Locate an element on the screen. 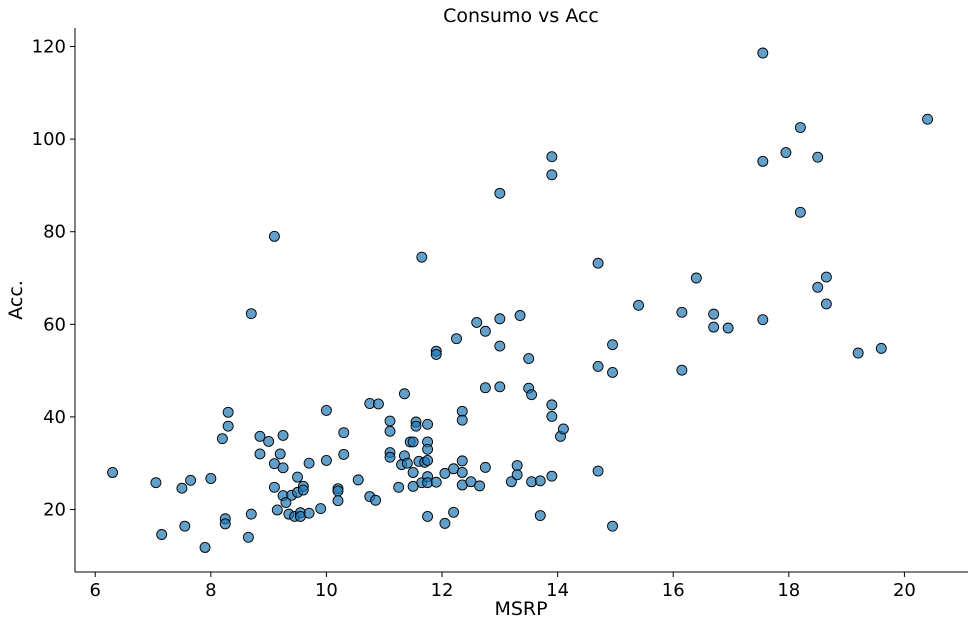  chart-title: Consumo vs Acc is located at coordinates (521, 16).